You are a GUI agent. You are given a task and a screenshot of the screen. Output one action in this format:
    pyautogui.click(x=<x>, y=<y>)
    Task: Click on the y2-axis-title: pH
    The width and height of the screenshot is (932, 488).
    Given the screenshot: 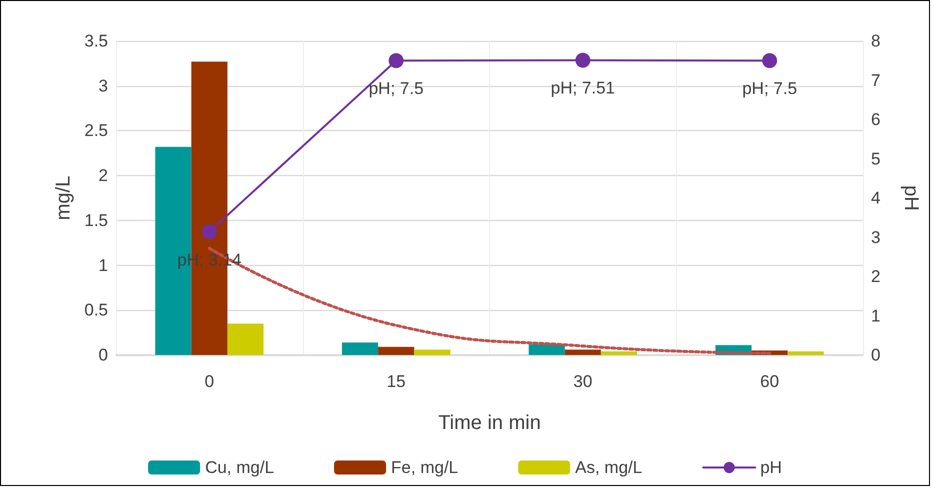 What is the action you would take?
    pyautogui.click(x=911, y=198)
    